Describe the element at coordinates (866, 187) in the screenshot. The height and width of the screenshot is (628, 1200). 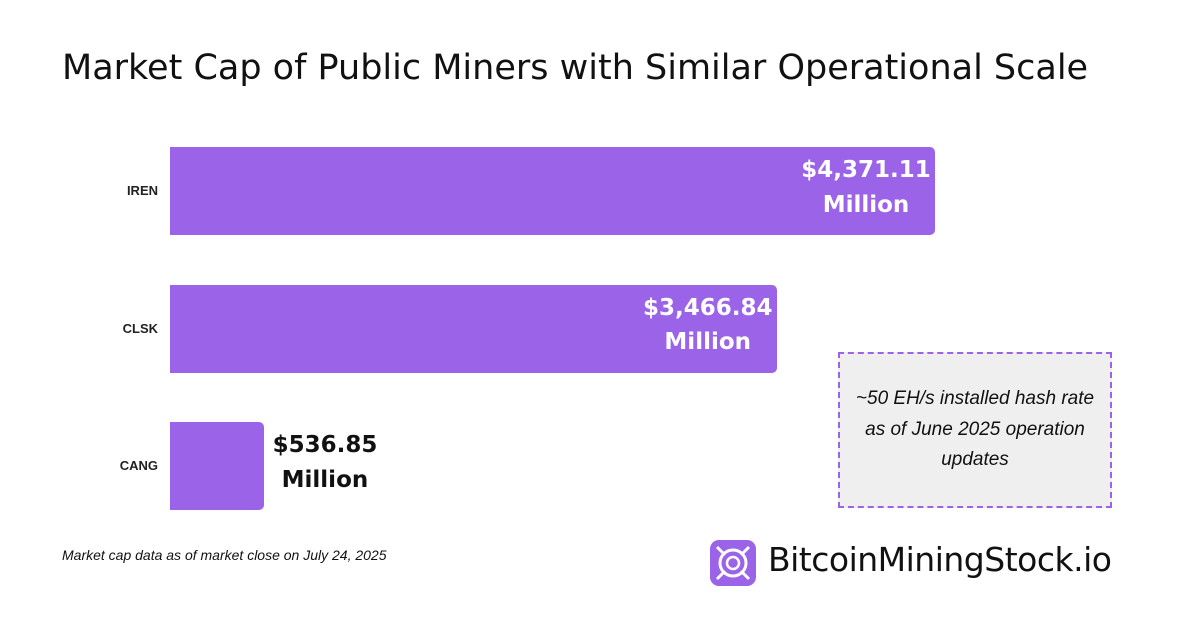
I see `value-label: $4,371.11 Million` at that location.